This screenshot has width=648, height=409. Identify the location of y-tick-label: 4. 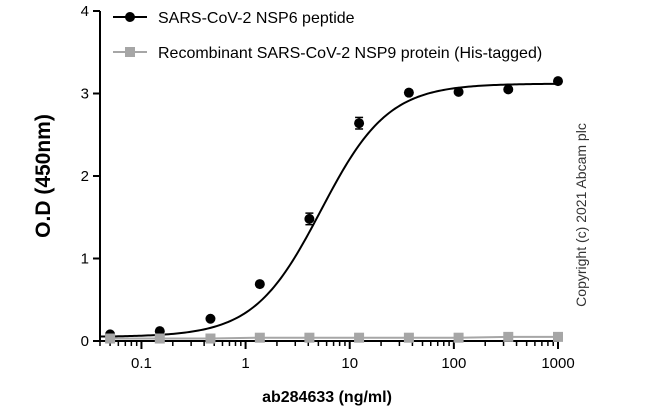
(85, 11).